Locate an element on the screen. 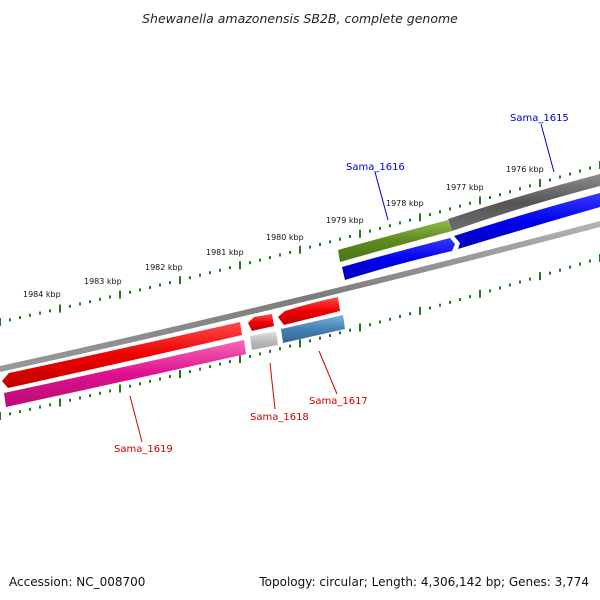 The image size is (600, 600). kbp-label-1982: 1982 kbp is located at coordinates (164, 267).